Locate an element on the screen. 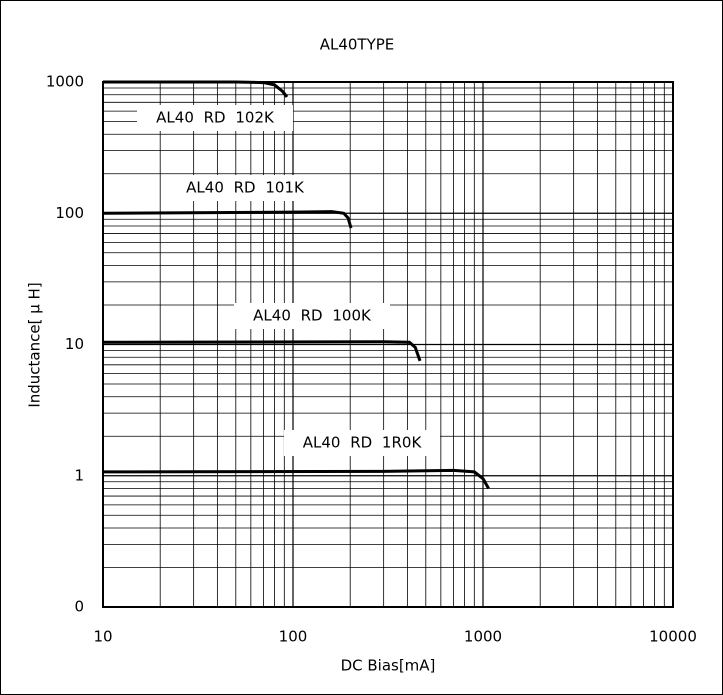 Image resolution: width=723 pixels, height=695 pixels. x-tick-label: 100 is located at coordinates (293, 637).